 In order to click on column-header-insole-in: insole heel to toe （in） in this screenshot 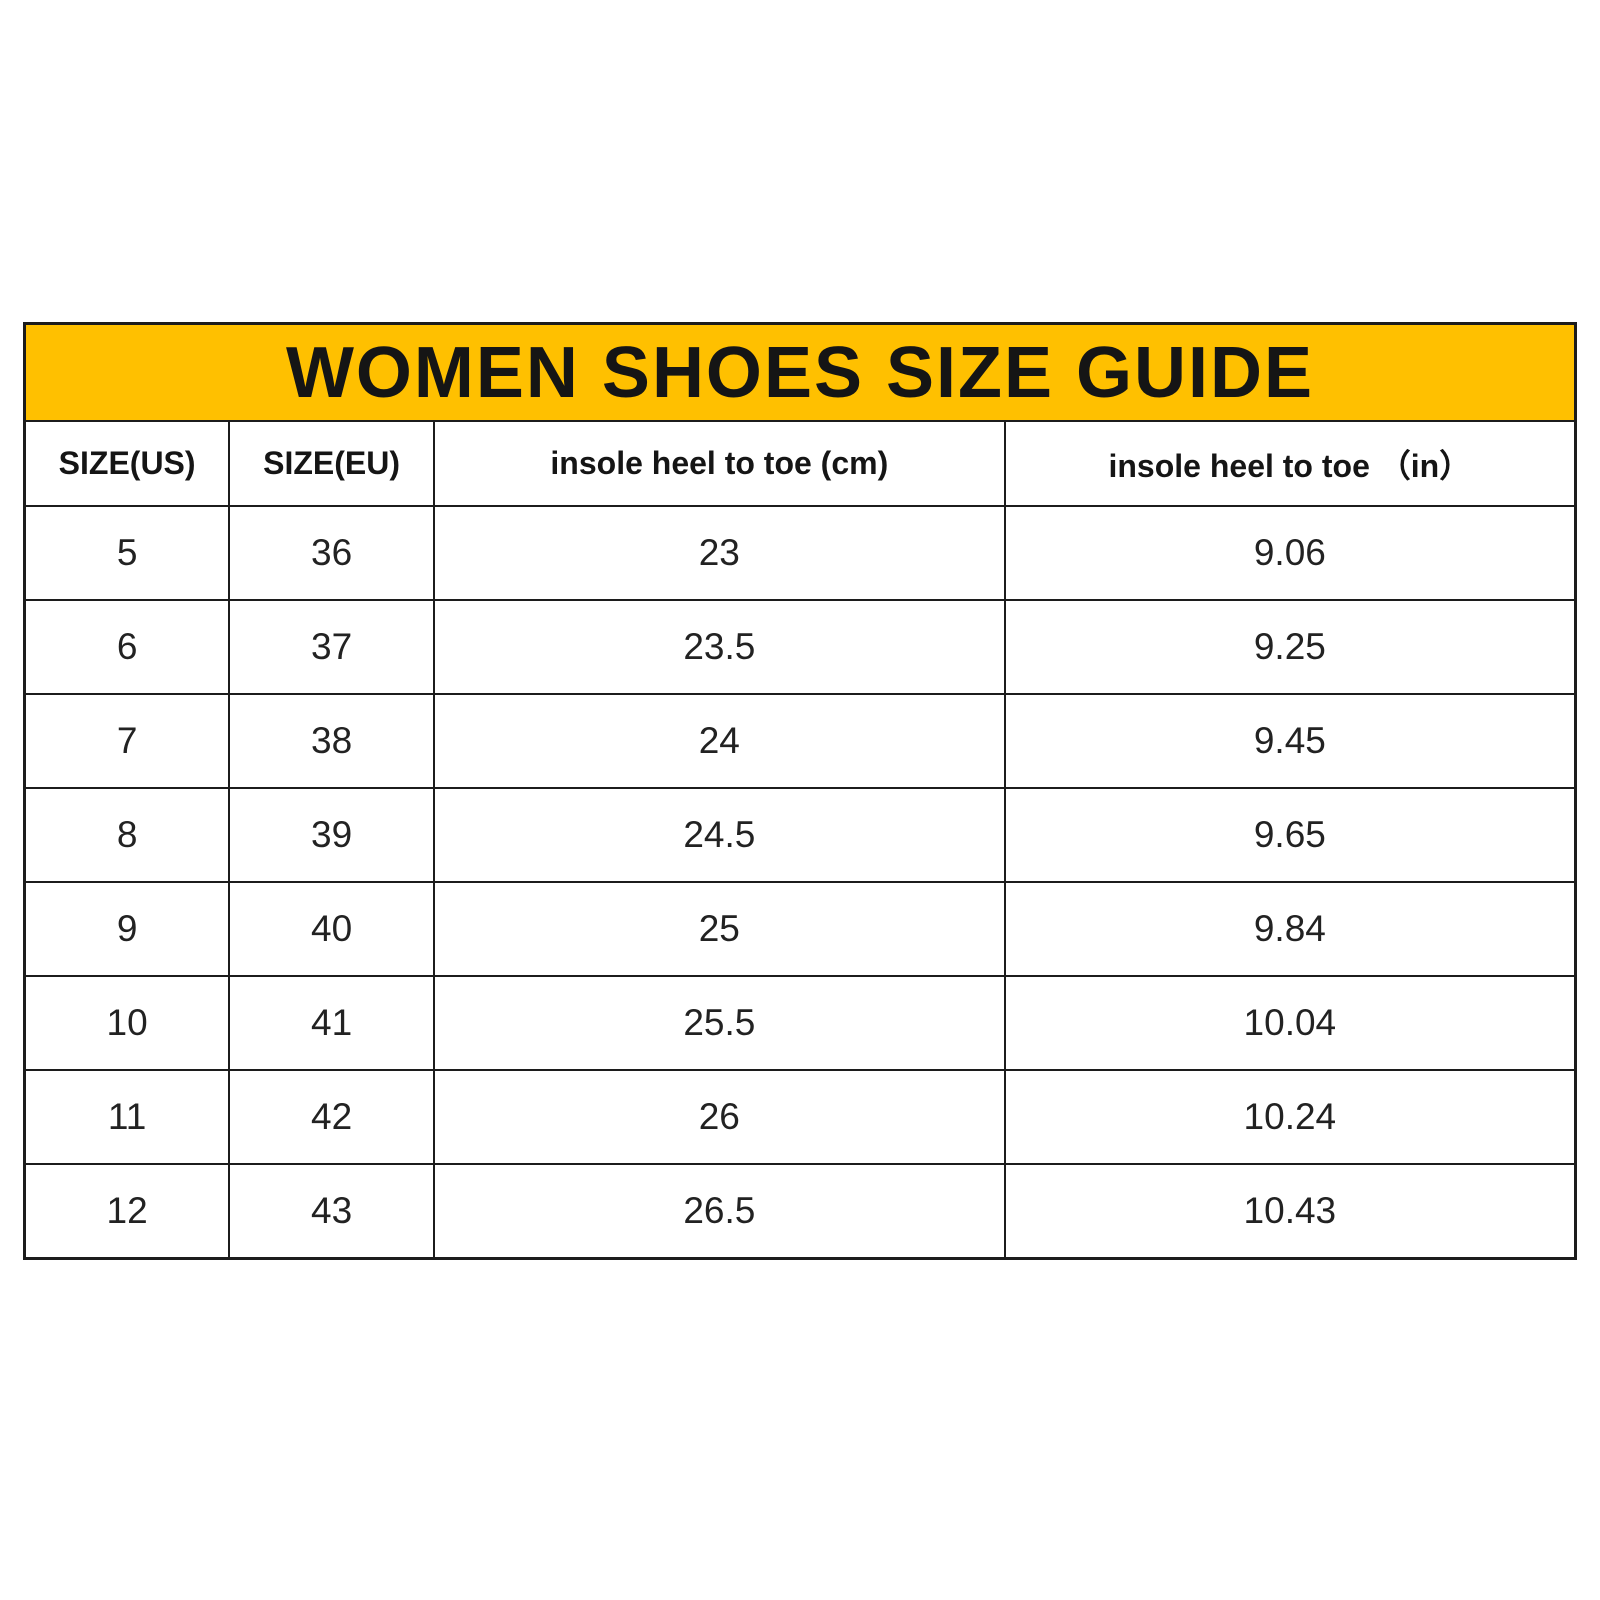, I will do `click(1290, 463)`.